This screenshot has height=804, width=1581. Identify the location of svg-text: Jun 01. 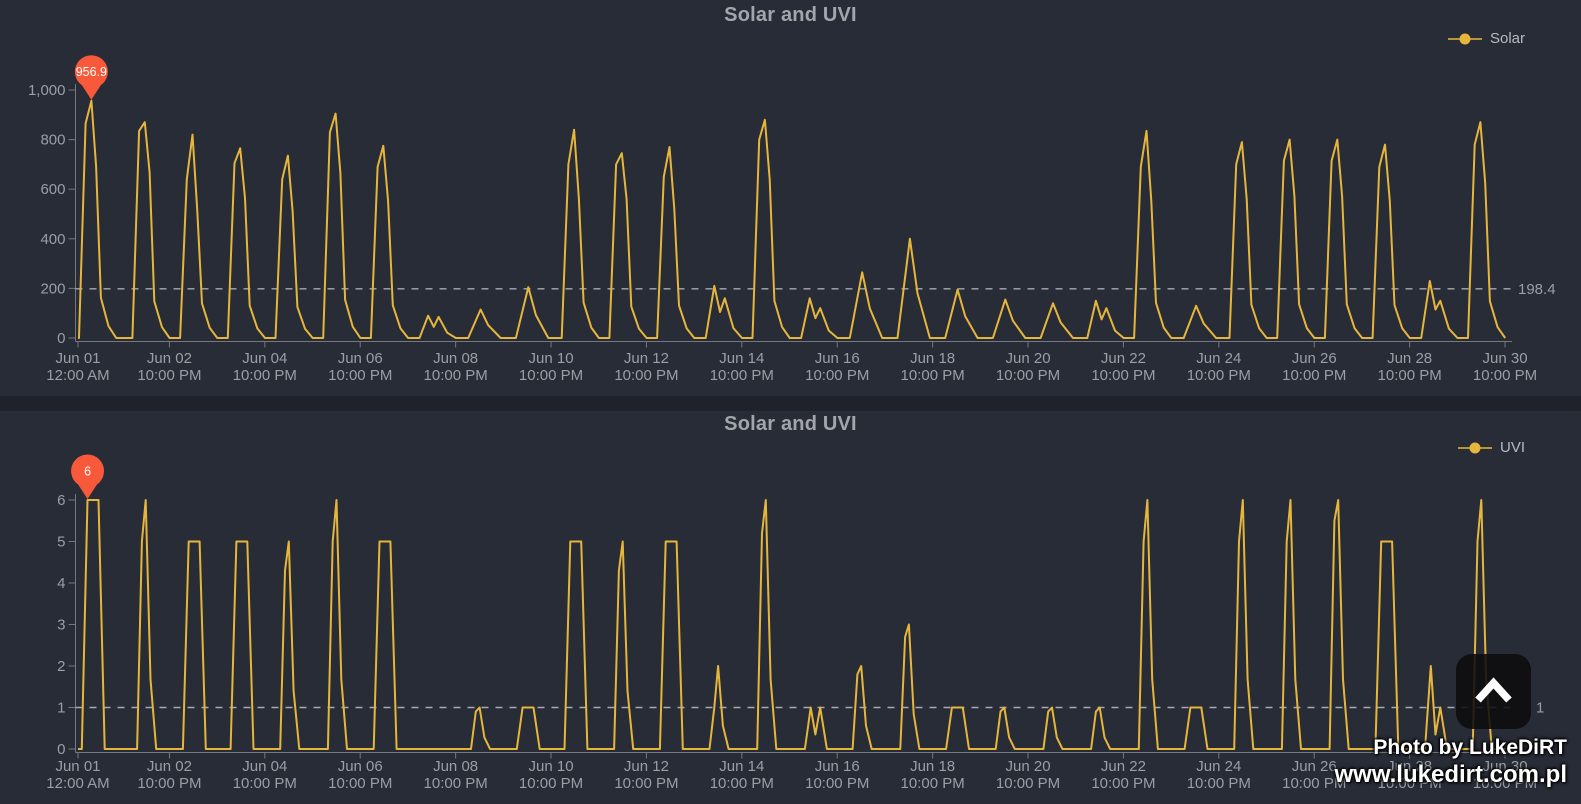
(77, 358).